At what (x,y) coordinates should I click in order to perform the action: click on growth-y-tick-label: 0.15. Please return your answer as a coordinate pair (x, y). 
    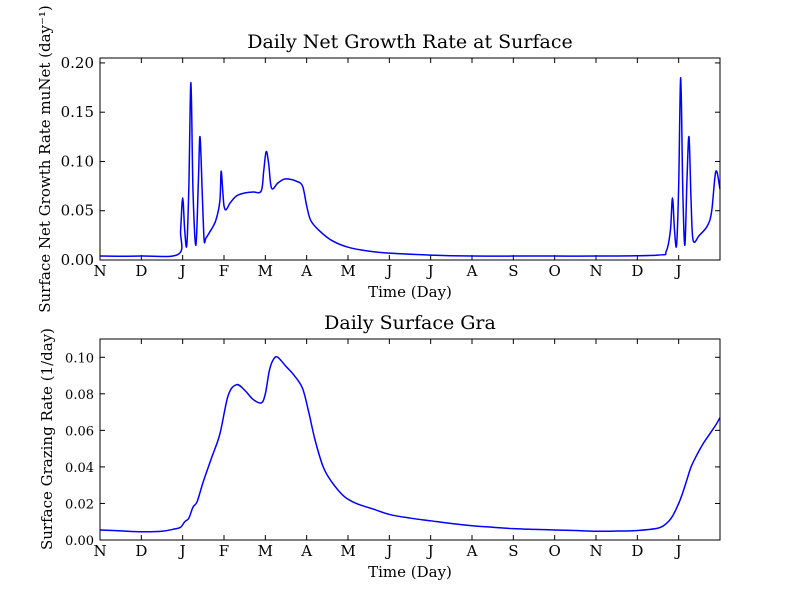
    Looking at the image, I should click on (77, 112).